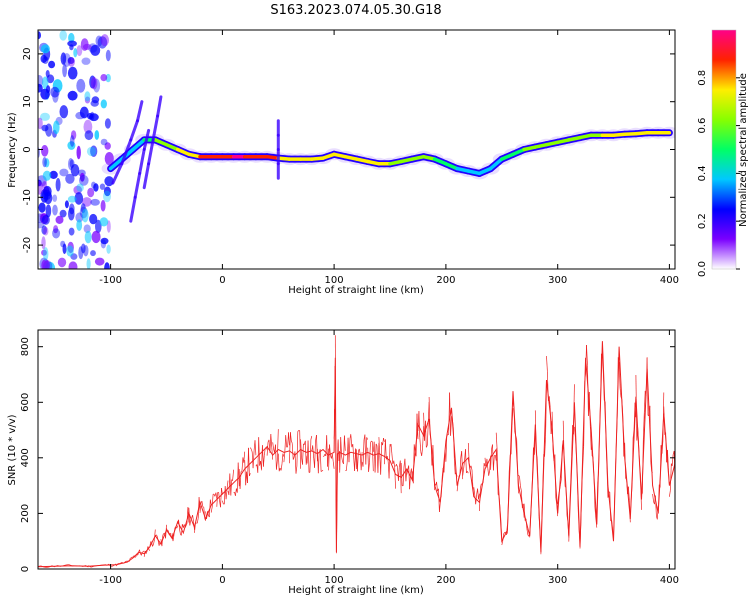  What do you see at coordinates (25, 569) in the screenshot?
I see `snr-y-tick-label: 0` at bounding box center [25, 569].